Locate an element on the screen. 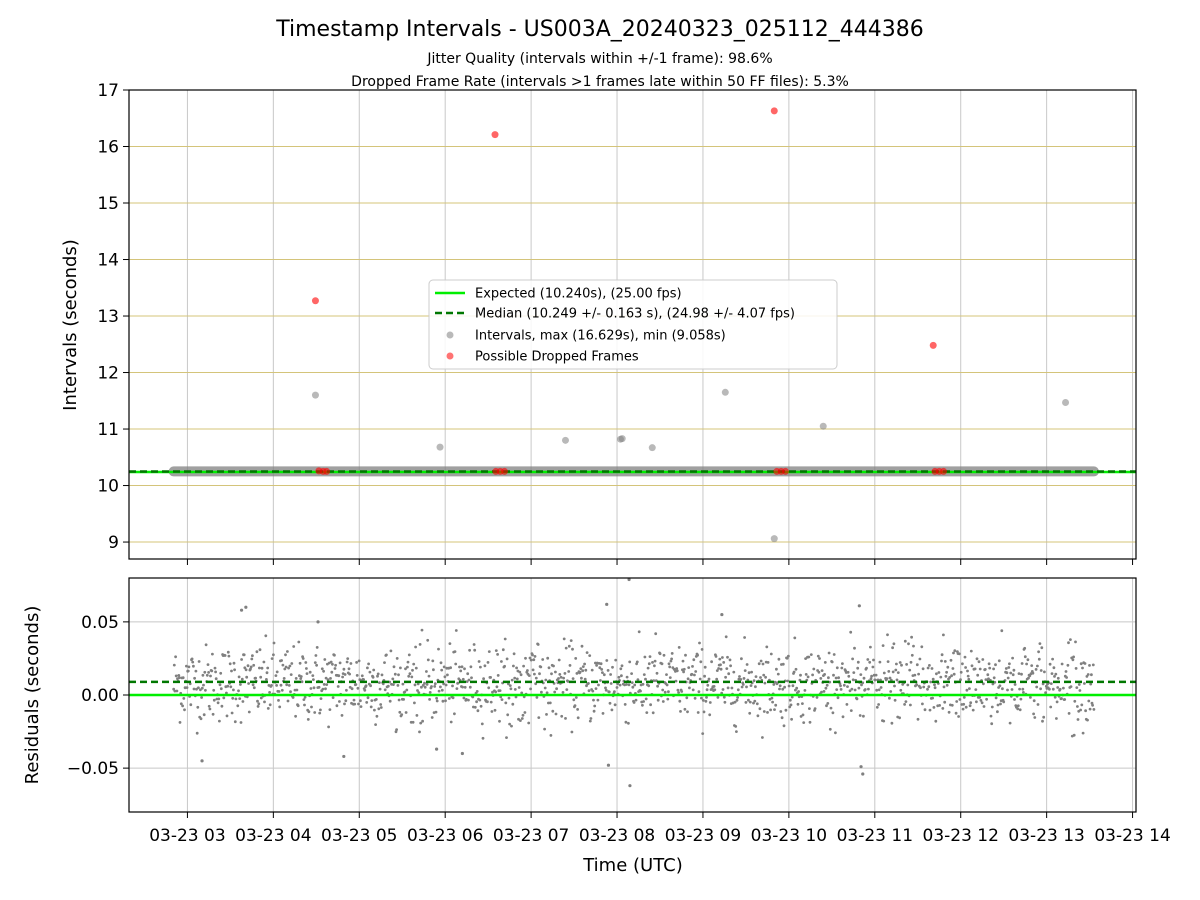  x-tick-label: 03-23 13 is located at coordinates (1046, 836).